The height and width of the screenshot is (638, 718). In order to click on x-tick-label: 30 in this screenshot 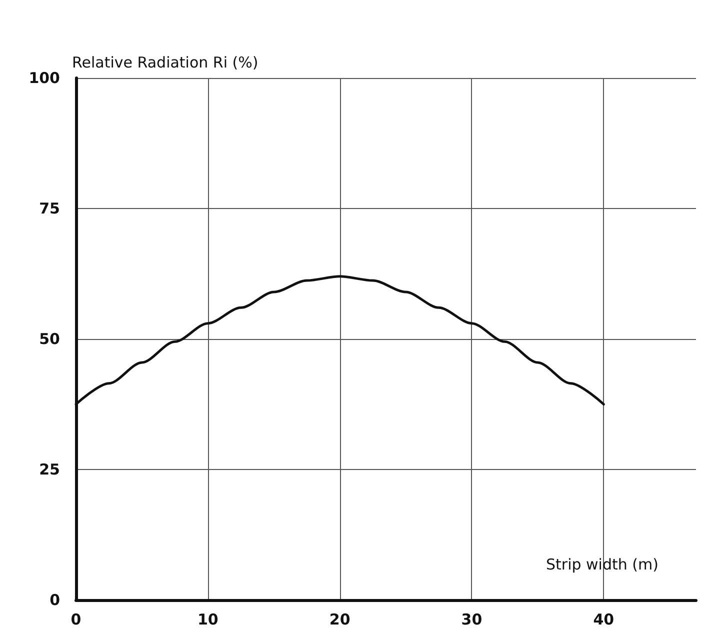, I will do `click(471, 619)`.